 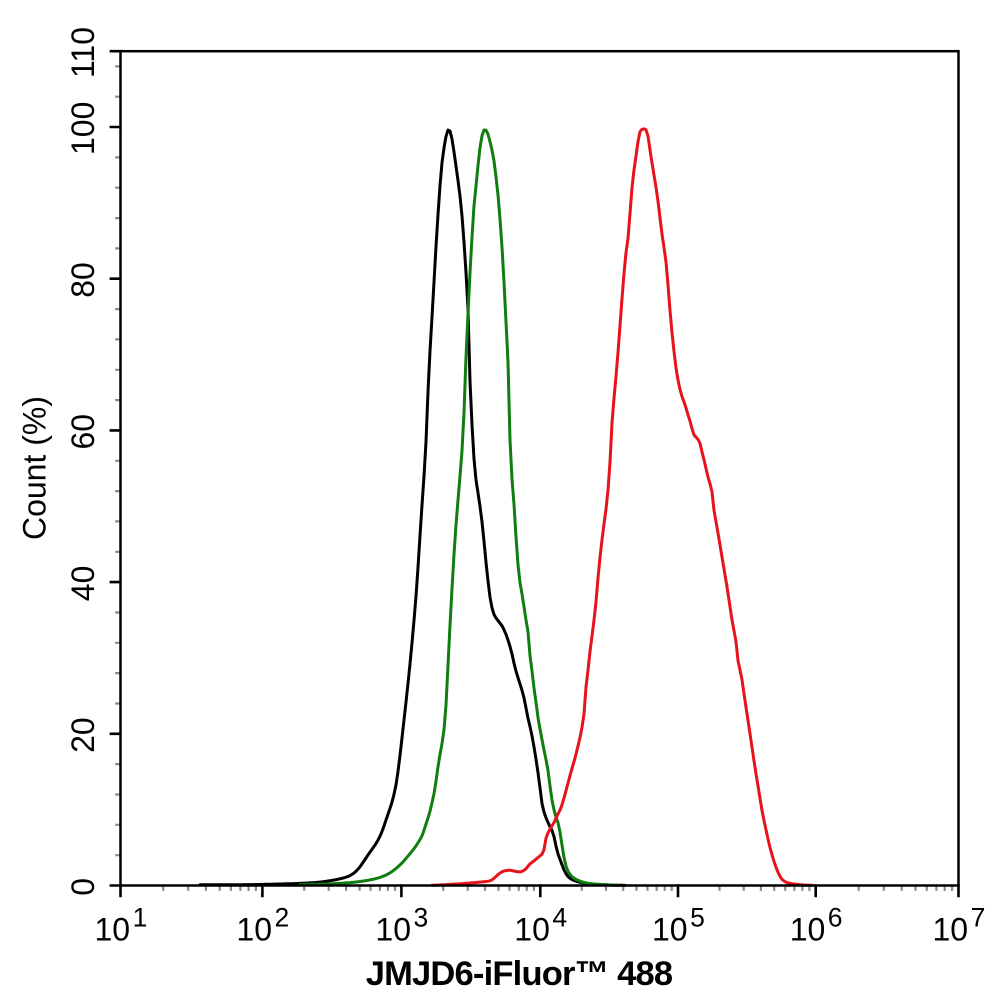 I want to click on svg-text: 100, so click(x=83, y=128).